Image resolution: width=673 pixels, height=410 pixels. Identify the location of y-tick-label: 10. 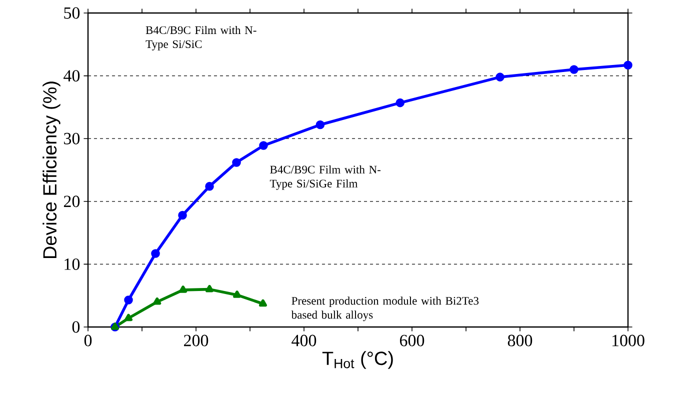
(72, 264).